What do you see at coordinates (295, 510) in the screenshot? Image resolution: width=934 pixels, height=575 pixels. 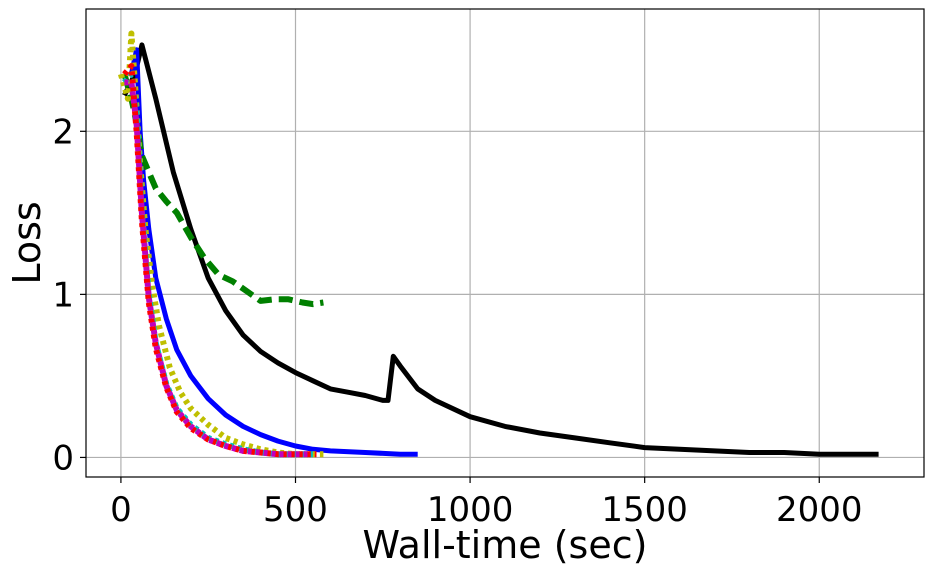 I see `x-tick-label: 500` at bounding box center [295, 510].